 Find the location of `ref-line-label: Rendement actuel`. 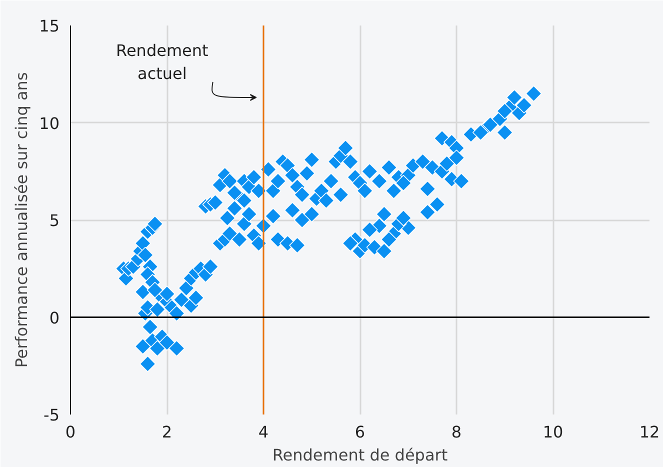

ref-line-label: Rendement actuel is located at coordinates (162, 62).